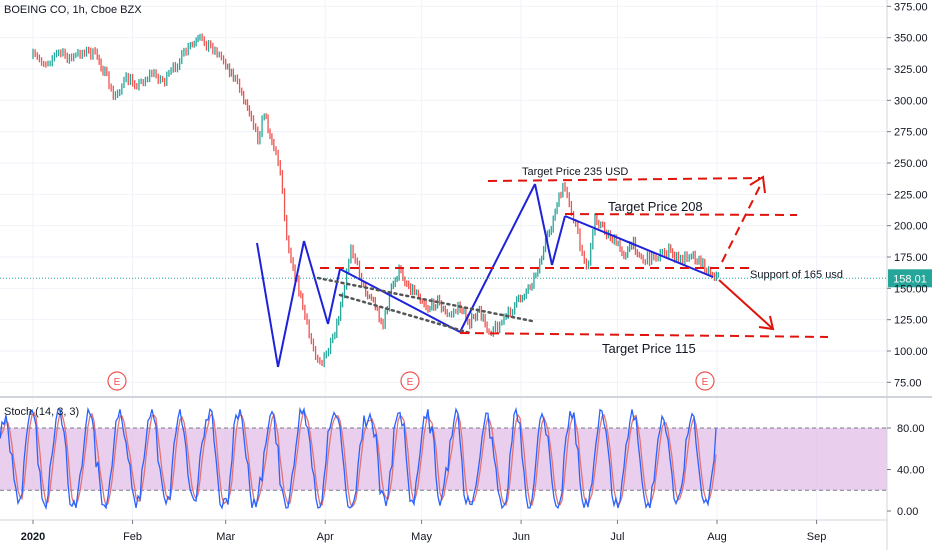 The width and height of the screenshot is (932, 555). What do you see at coordinates (911, 7) in the screenshot?
I see `price-axis-label: 375.00` at bounding box center [911, 7].